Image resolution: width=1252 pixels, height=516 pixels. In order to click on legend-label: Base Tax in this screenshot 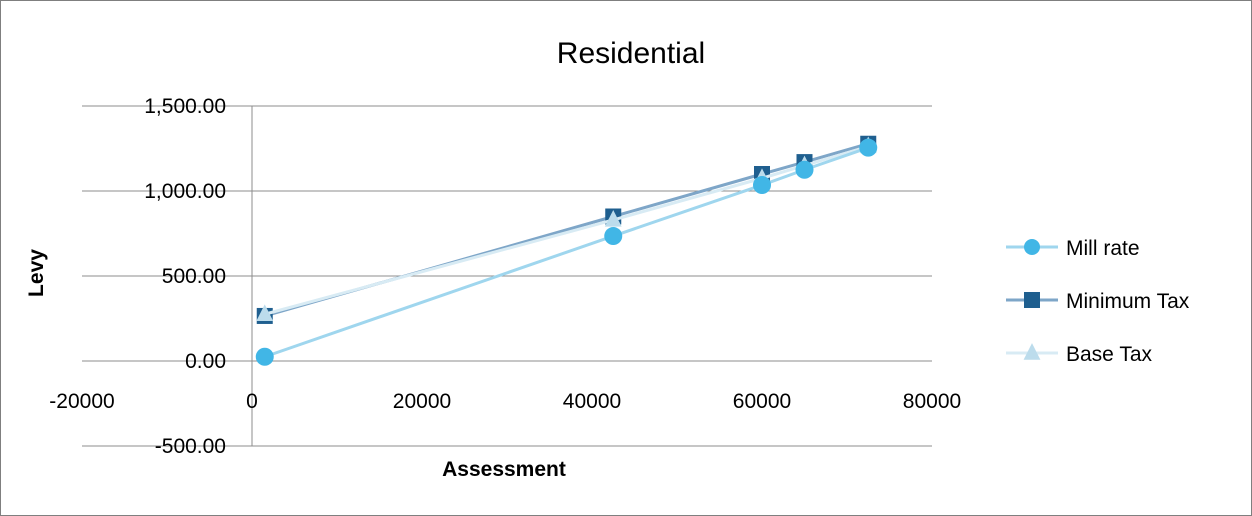, I will do `click(1109, 354)`.